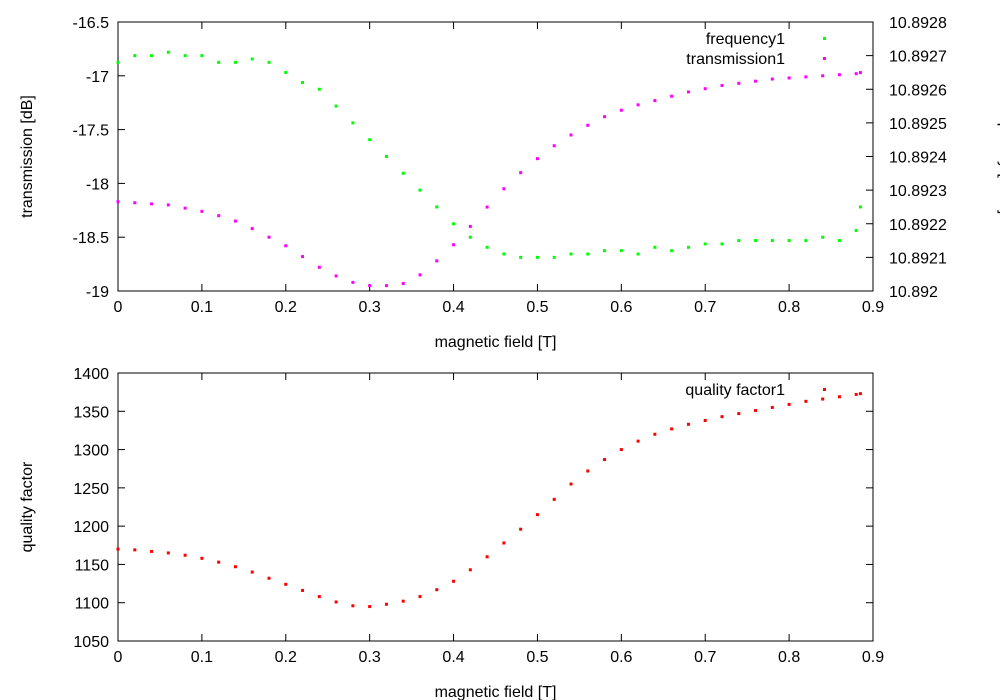  What do you see at coordinates (918, 191) in the screenshot?
I see `y2-tick-label: 10.8923` at bounding box center [918, 191].